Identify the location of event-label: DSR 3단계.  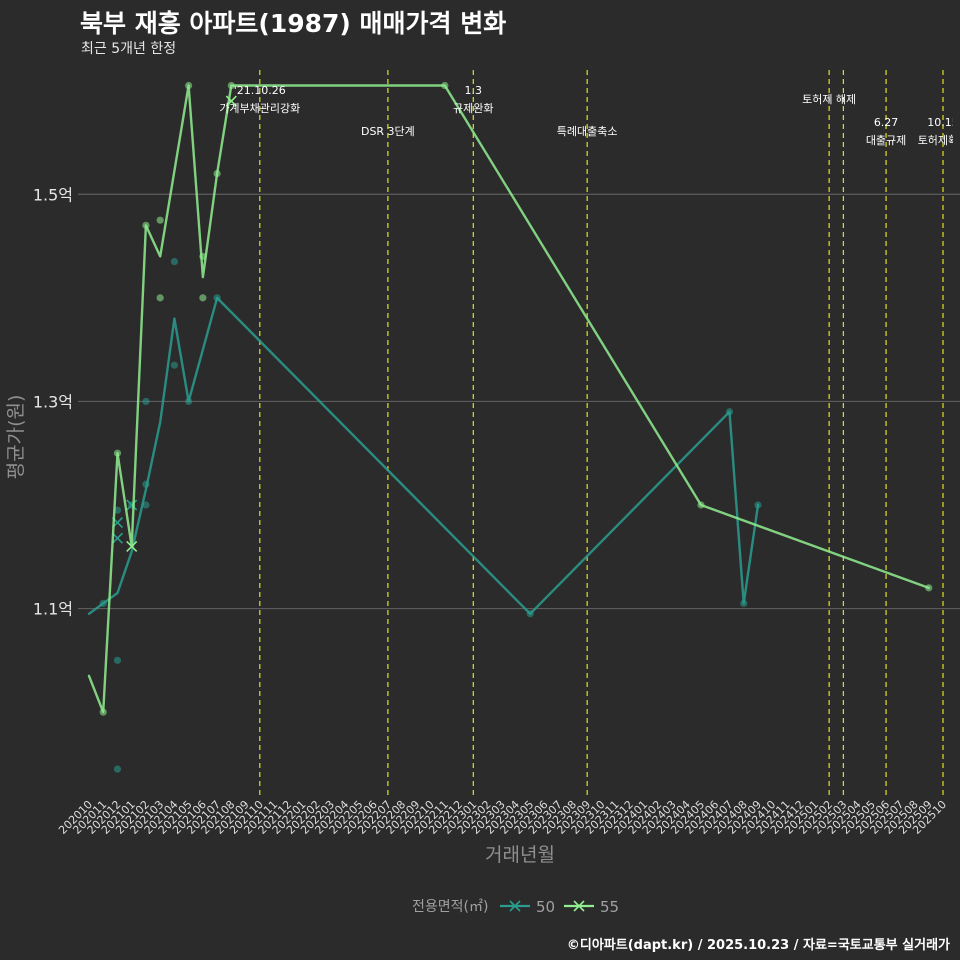
(388, 131).